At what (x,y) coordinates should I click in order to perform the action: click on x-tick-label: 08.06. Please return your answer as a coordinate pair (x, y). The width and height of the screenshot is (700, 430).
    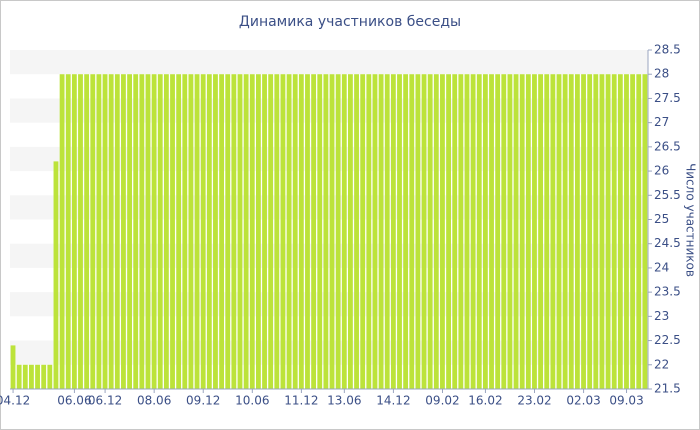
    Looking at the image, I should click on (154, 401).